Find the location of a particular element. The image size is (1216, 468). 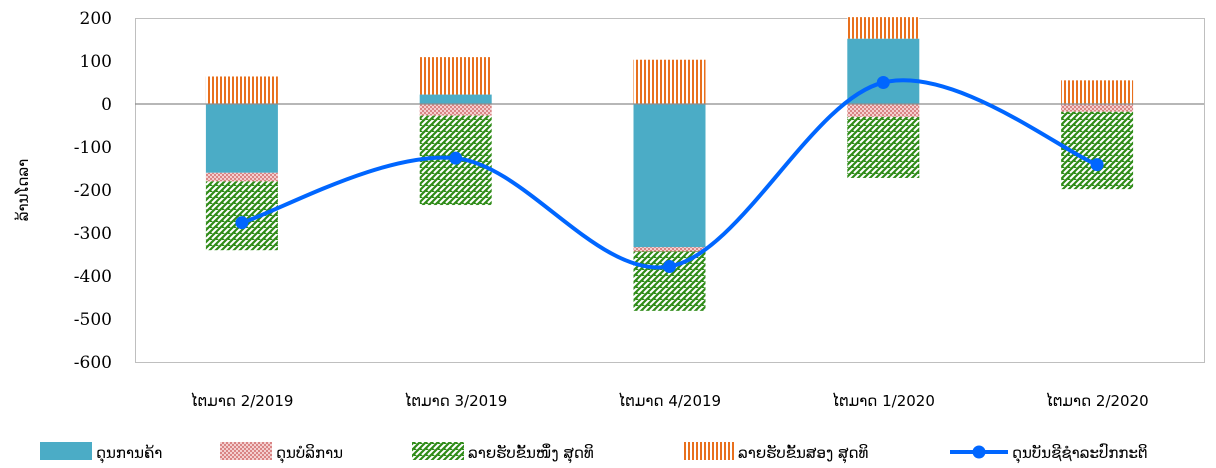

y-axis-label: ລ້ານໂດລາ is located at coordinates (22, 190).